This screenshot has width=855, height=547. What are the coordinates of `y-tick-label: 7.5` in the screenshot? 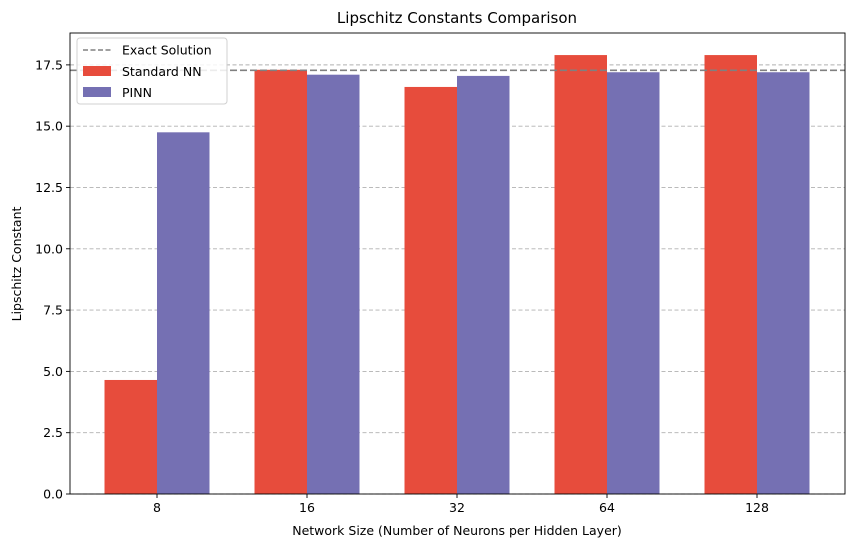 It's located at (53, 310).